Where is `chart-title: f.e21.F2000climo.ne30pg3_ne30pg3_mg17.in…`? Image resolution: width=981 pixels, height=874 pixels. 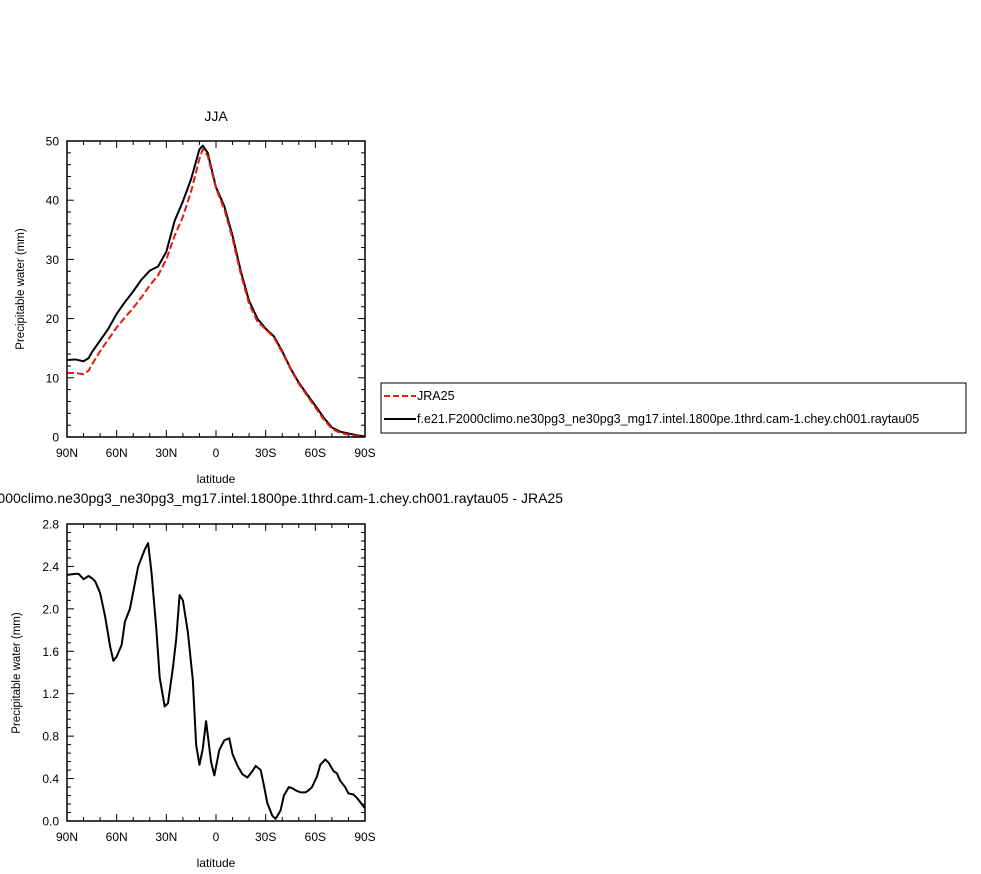
chart-title: f.e21.F2000climo.ne30pg3_ne30pg3_mg17.in… is located at coordinates (281, 498).